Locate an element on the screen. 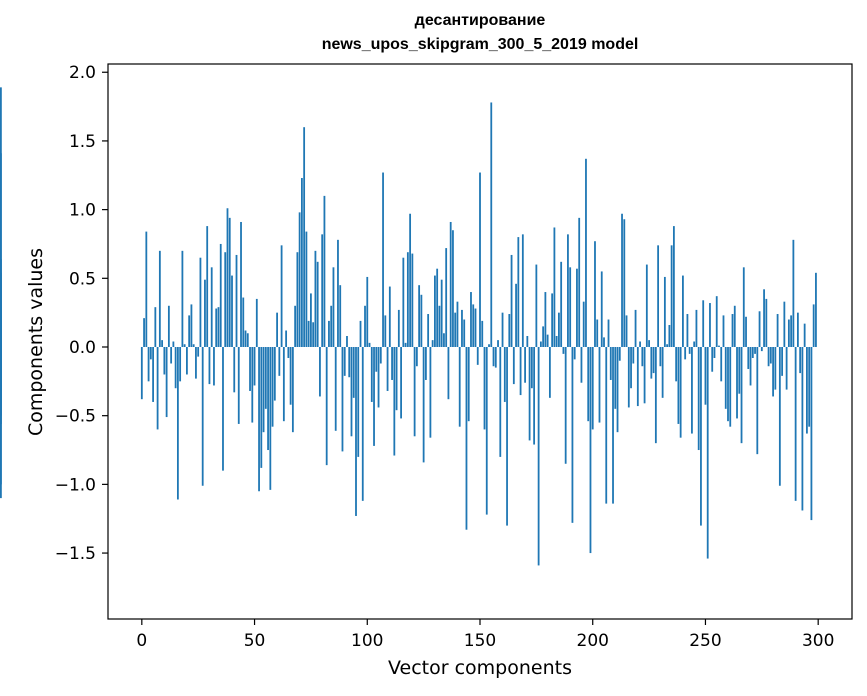 This screenshot has height=696, width=867. y-tick-label: −0.5 is located at coordinates (75, 417).